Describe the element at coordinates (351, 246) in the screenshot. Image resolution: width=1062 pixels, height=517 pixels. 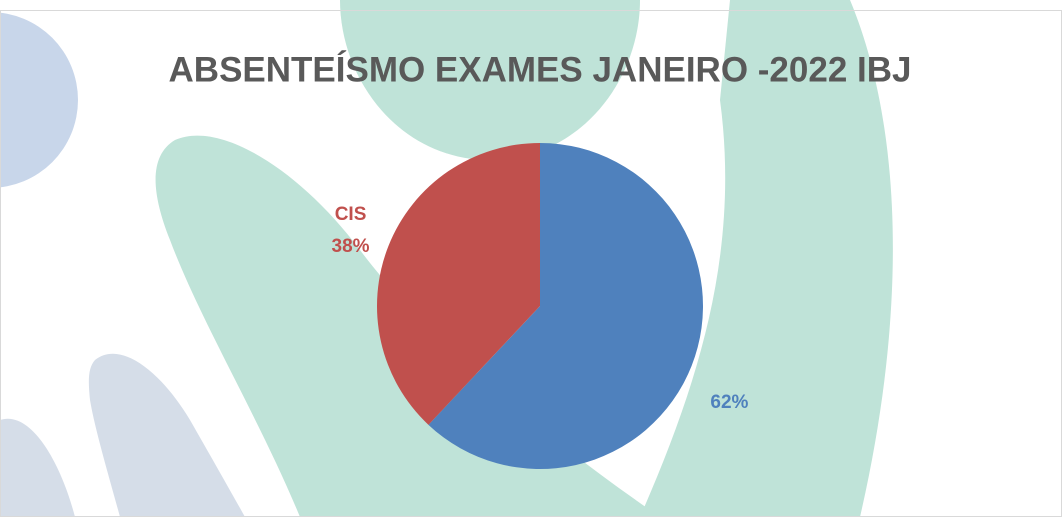
I see `slice-value-label: 38%` at that location.